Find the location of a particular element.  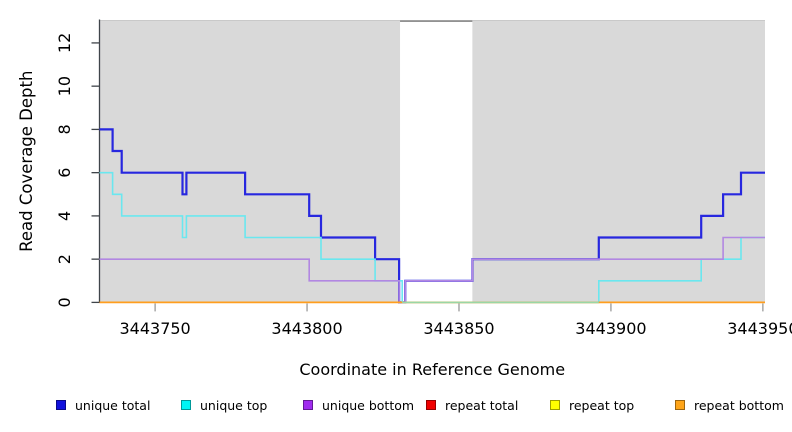

series-line-unique-bottom is located at coordinates (432, 270).